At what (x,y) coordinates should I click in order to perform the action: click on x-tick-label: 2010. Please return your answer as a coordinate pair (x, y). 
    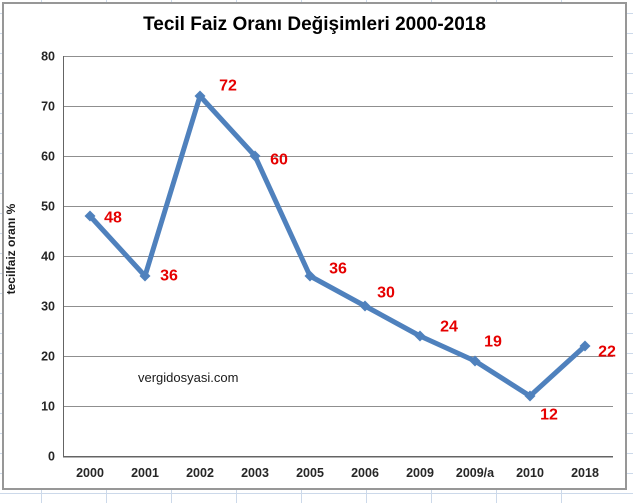
    Looking at the image, I should click on (530, 473).